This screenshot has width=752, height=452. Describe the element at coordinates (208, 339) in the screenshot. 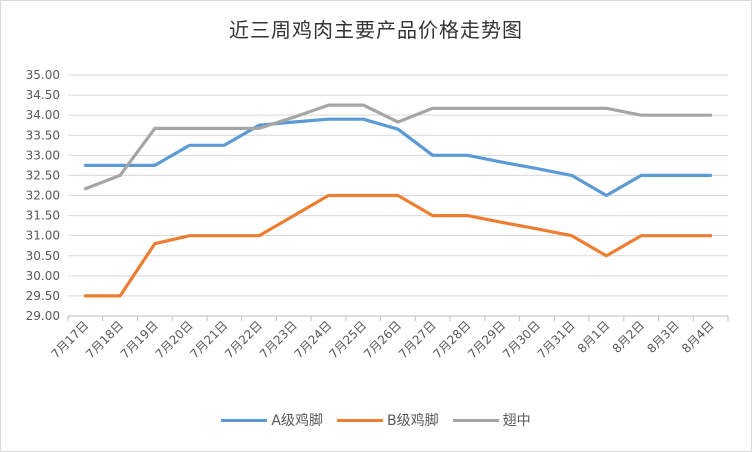

I see `x-tick-label: 7月21日` at that location.